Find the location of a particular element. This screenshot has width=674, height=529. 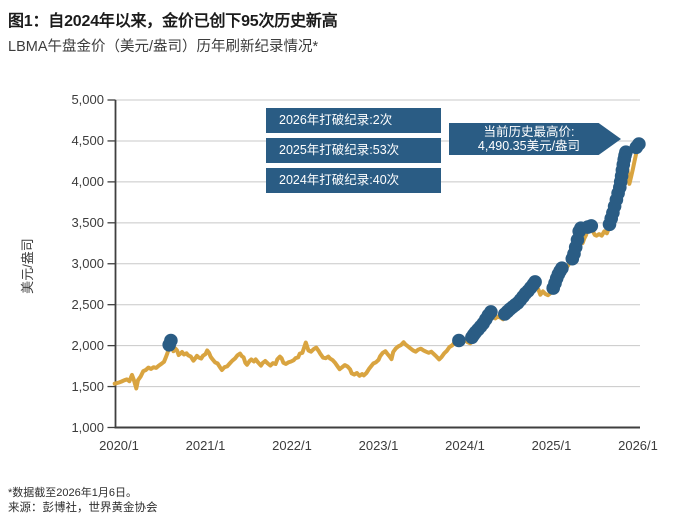

record-count-2026-box: 2026年打破纪录:2次 is located at coordinates (353, 120).